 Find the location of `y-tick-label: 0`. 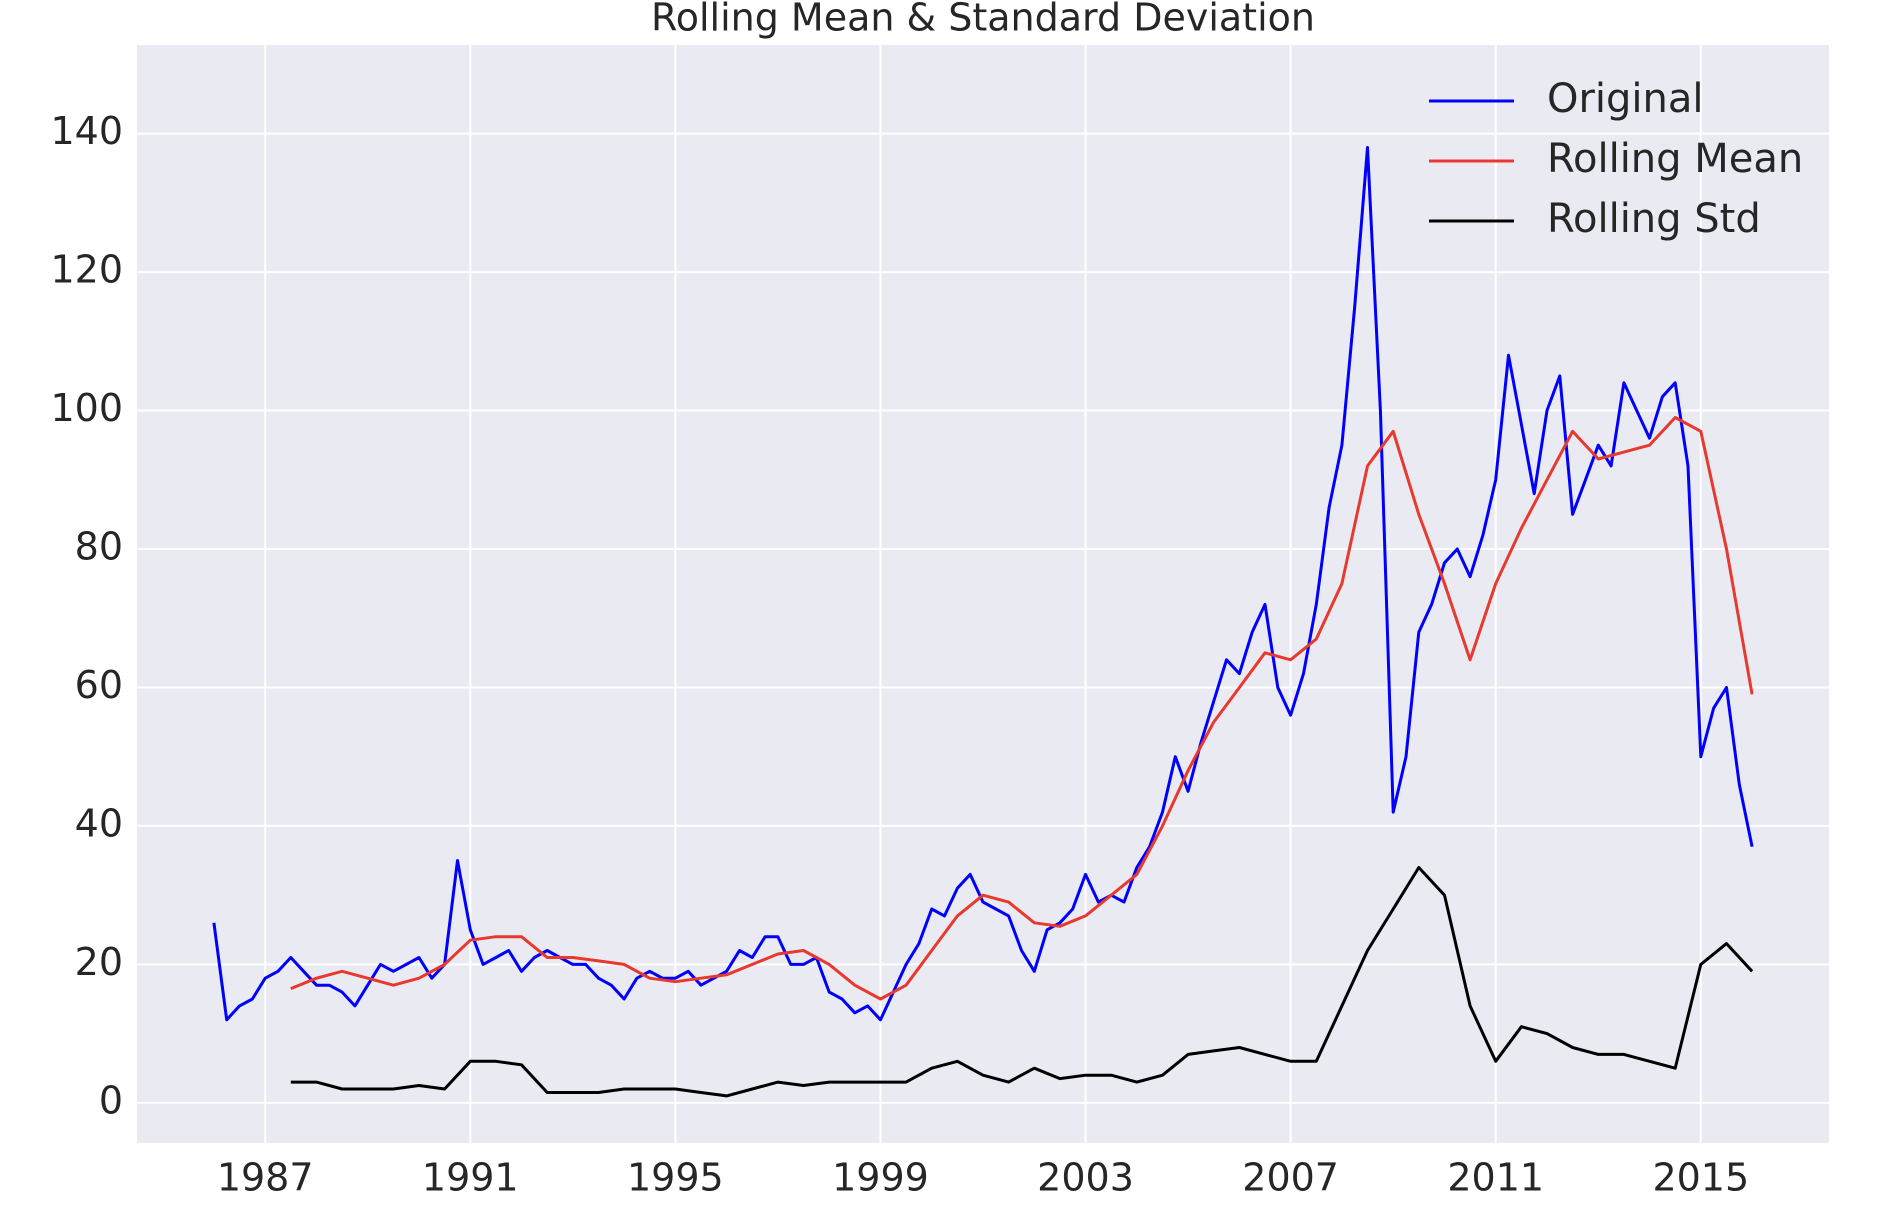

y-tick-label: 0 is located at coordinates (111, 1100).